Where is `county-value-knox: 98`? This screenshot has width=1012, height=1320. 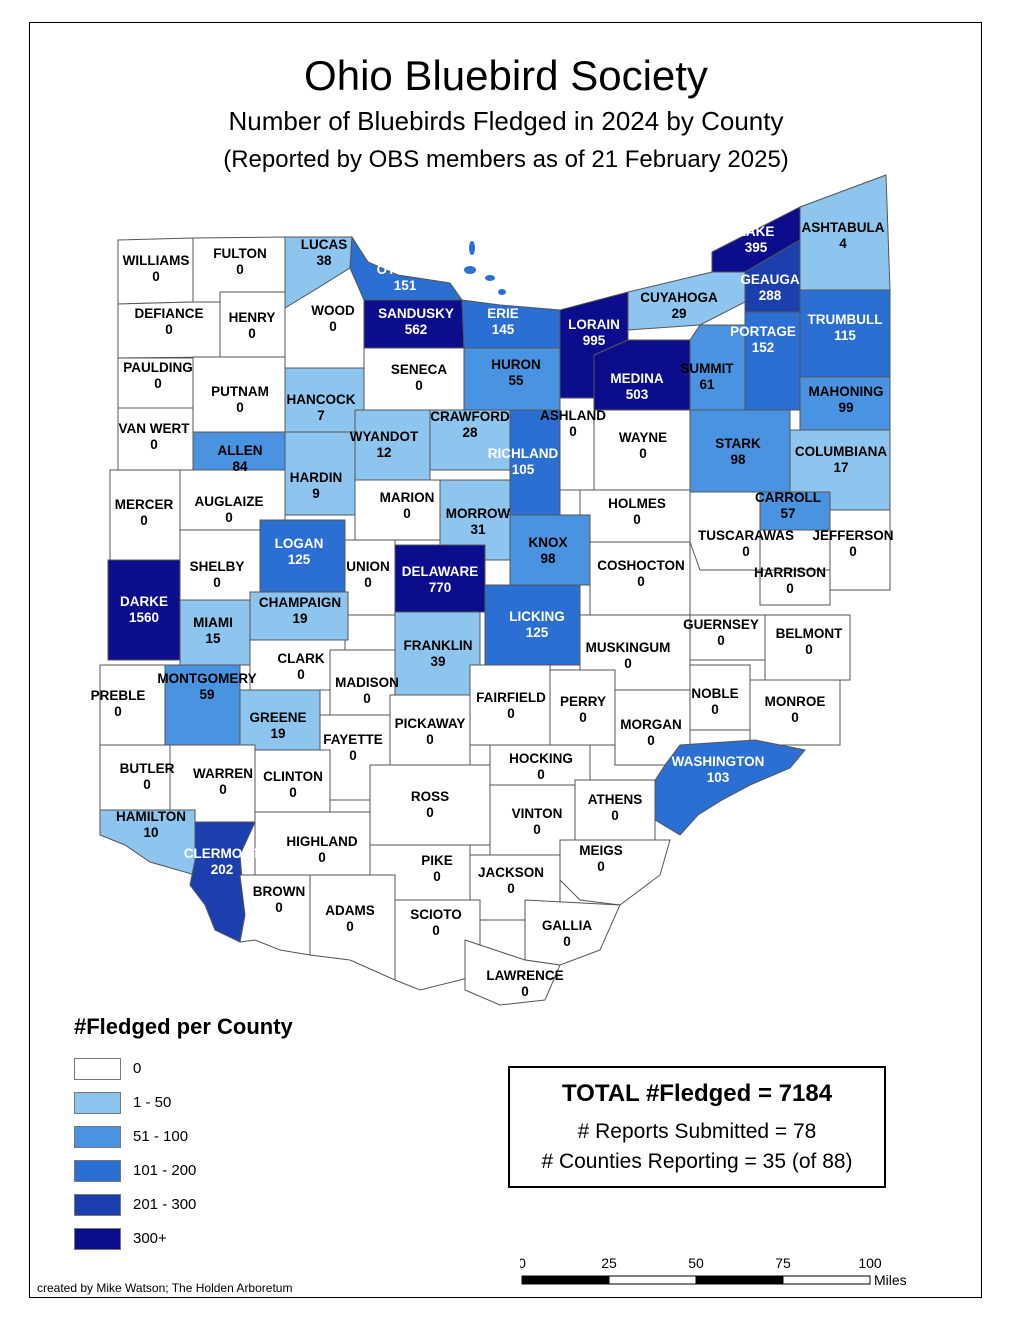
county-value-knox: 98 is located at coordinates (548, 558).